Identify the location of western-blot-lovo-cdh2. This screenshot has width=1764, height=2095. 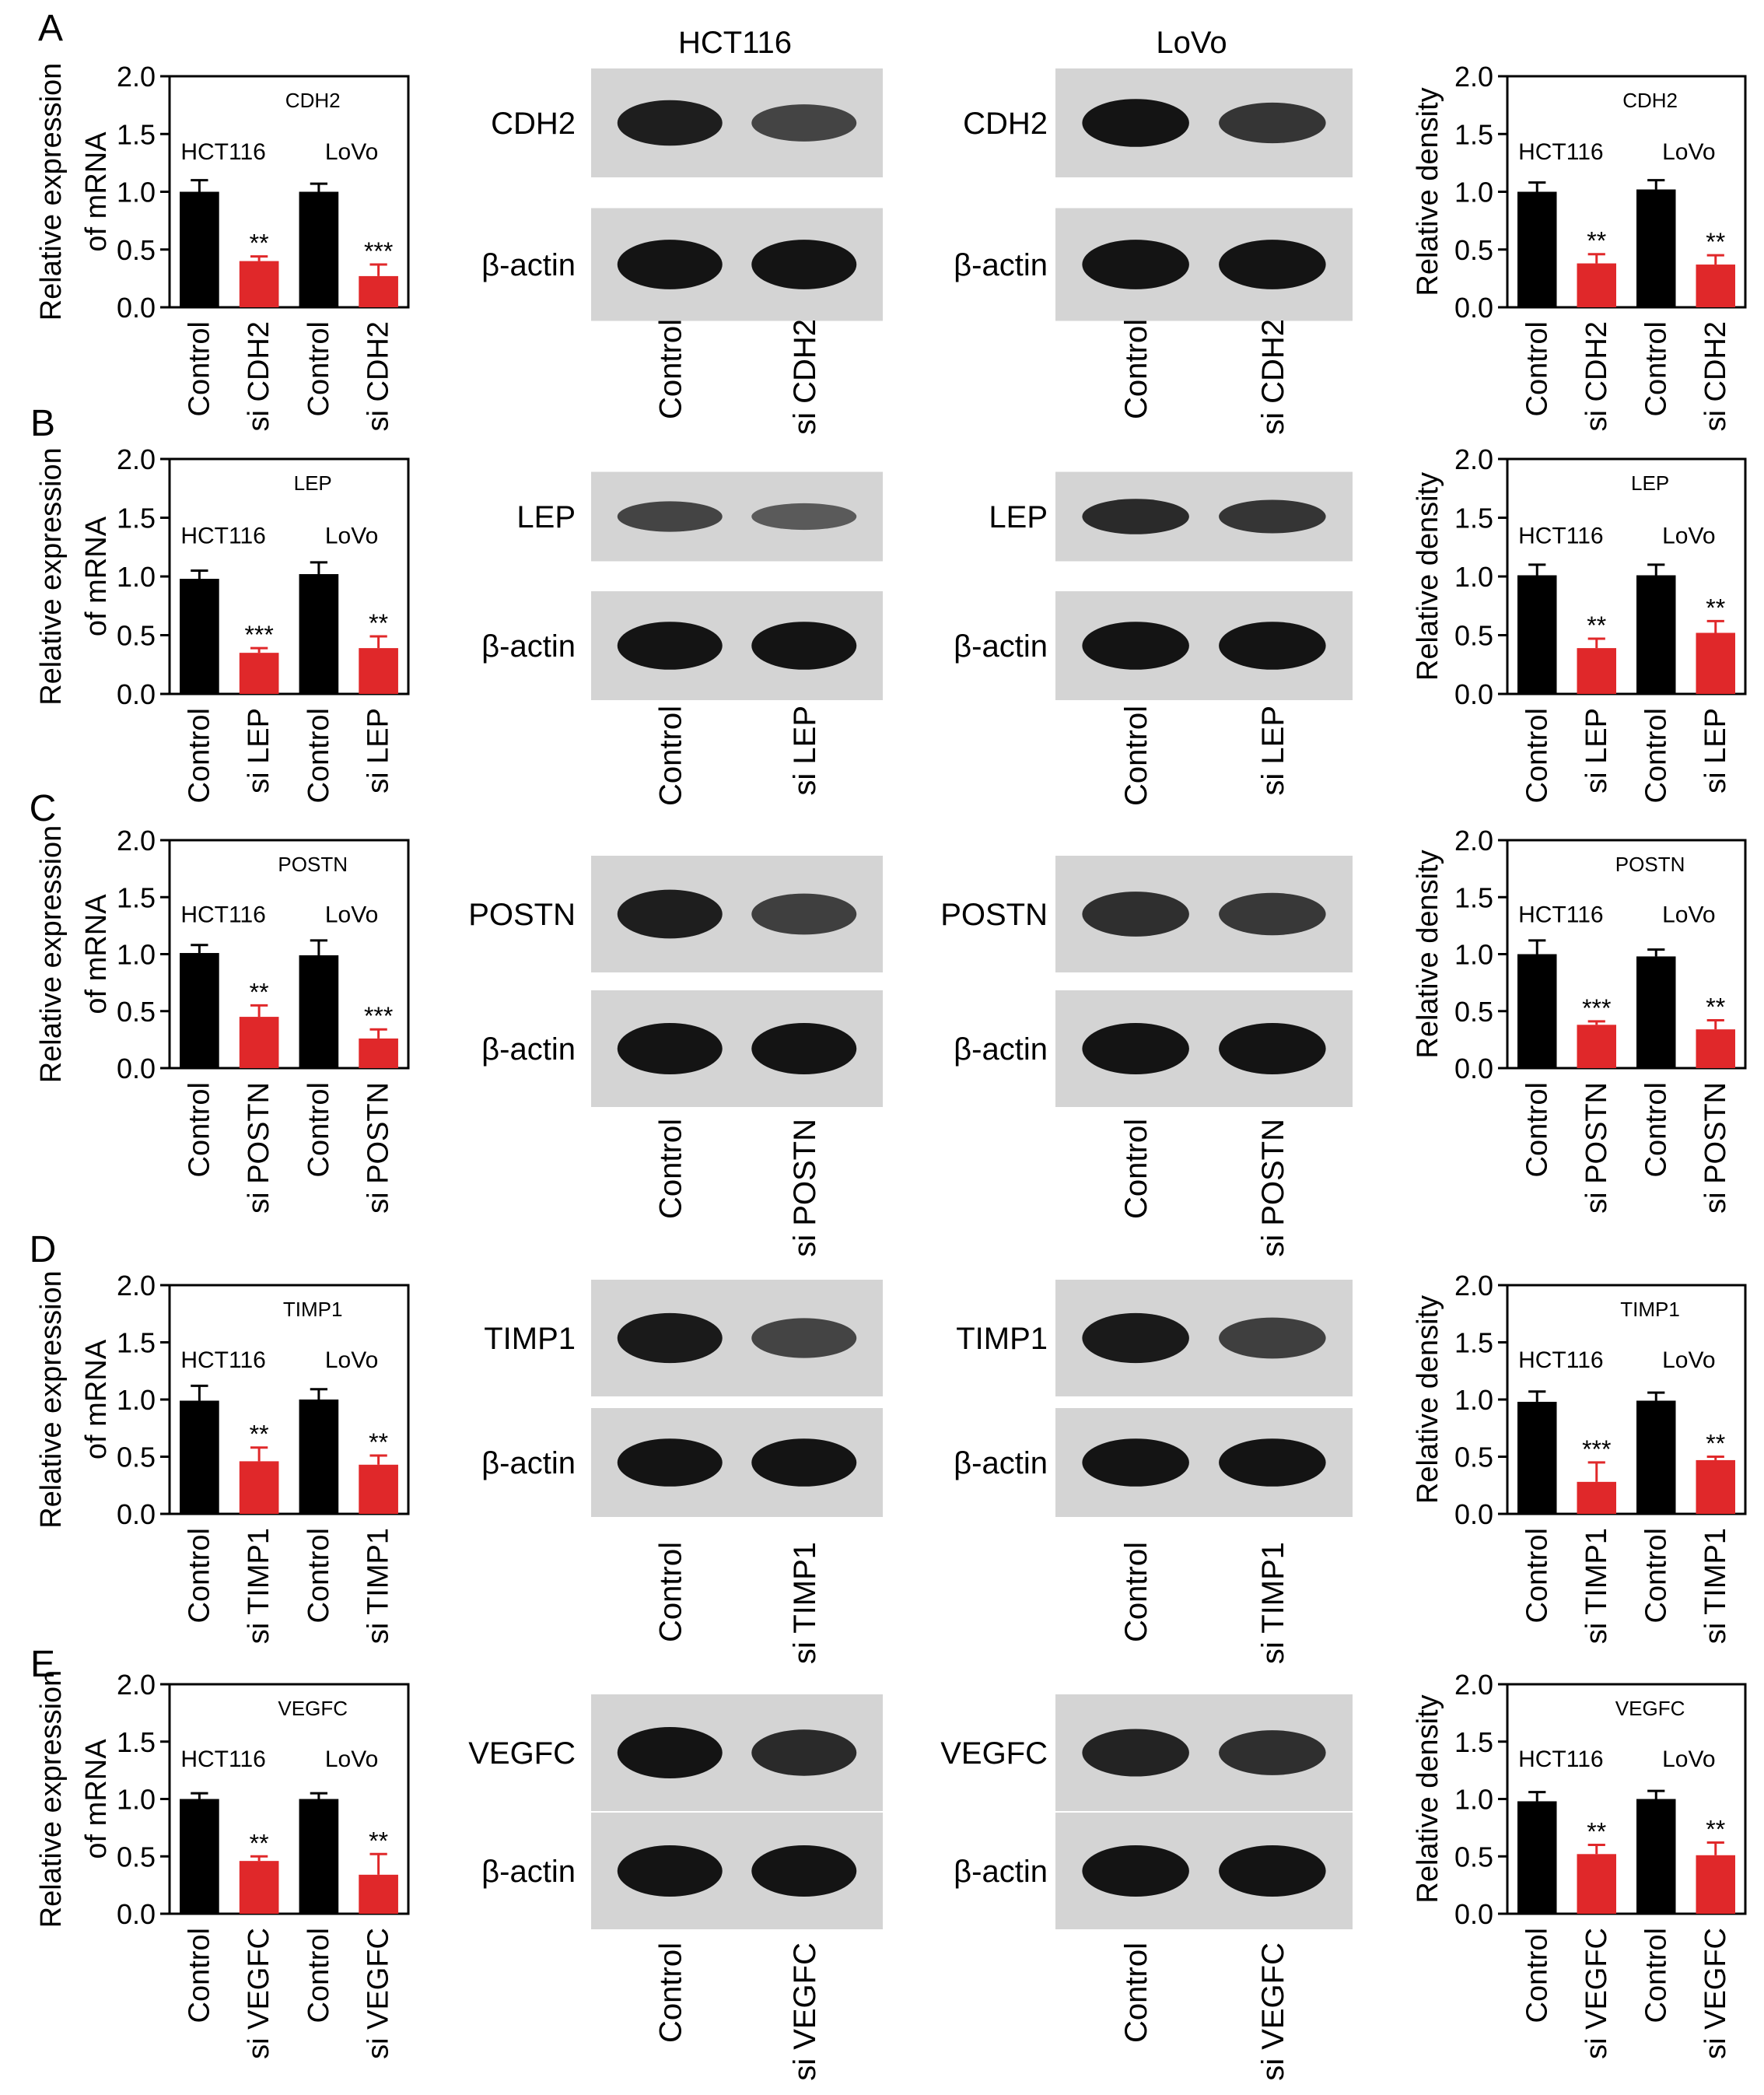
(1204, 122).